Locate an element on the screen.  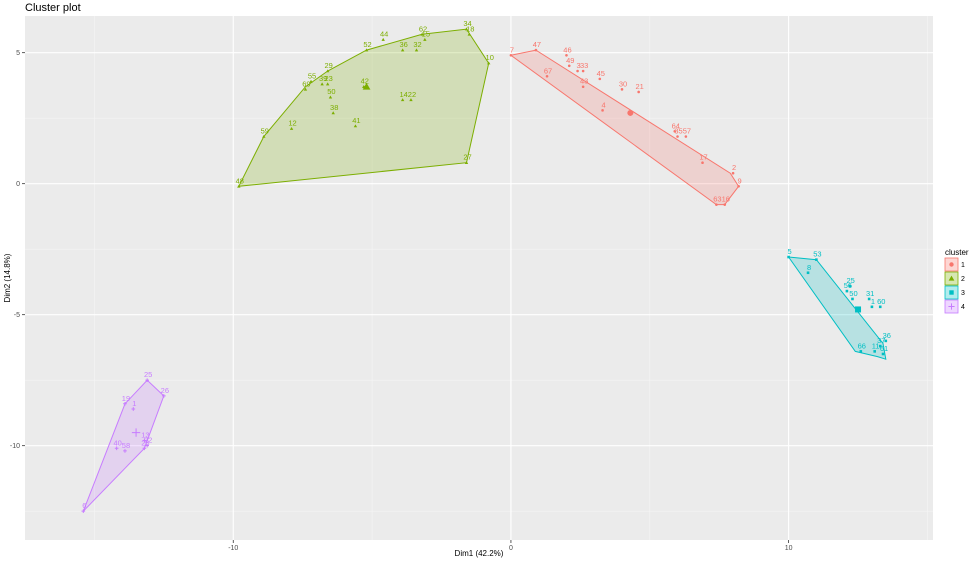
point-label: 64 is located at coordinates (676, 125).